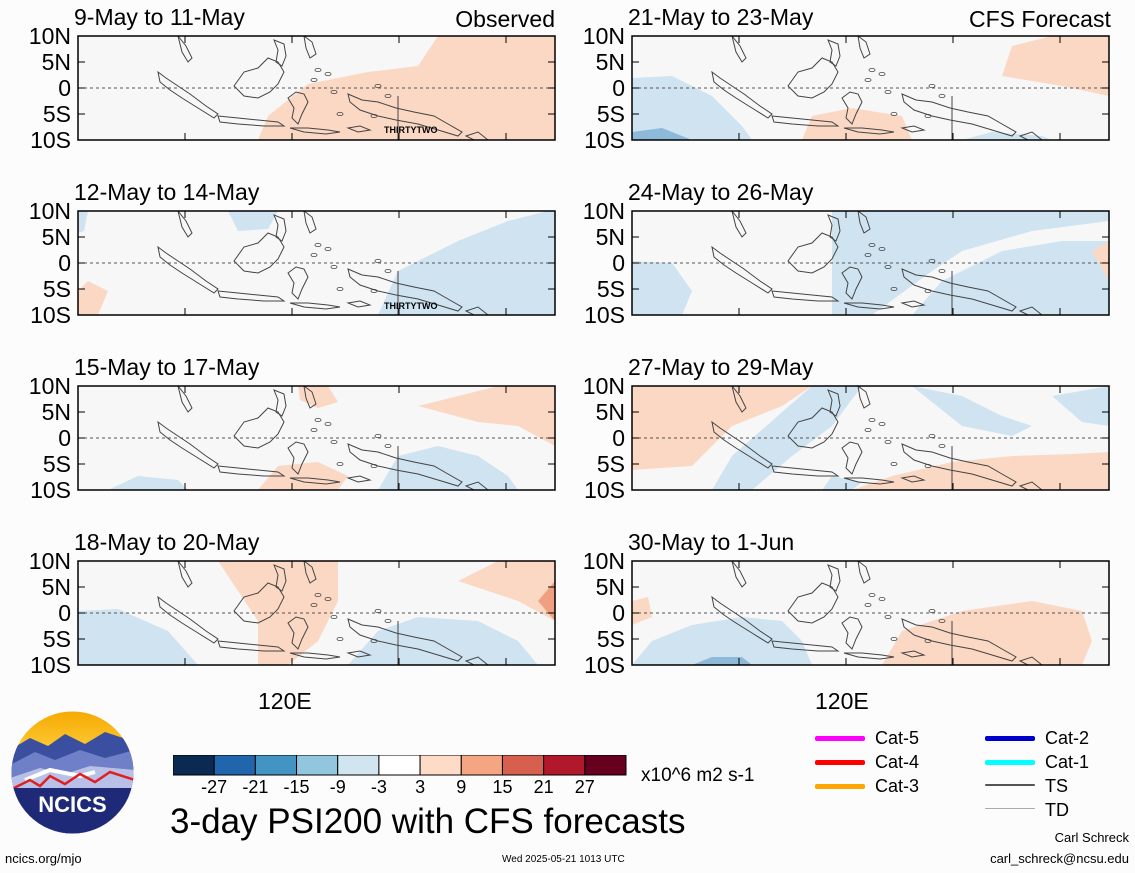  What do you see at coordinates (711, 542) in the screenshot?
I see `panel-title: 30-May to 1-Jun` at bounding box center [711, 542].